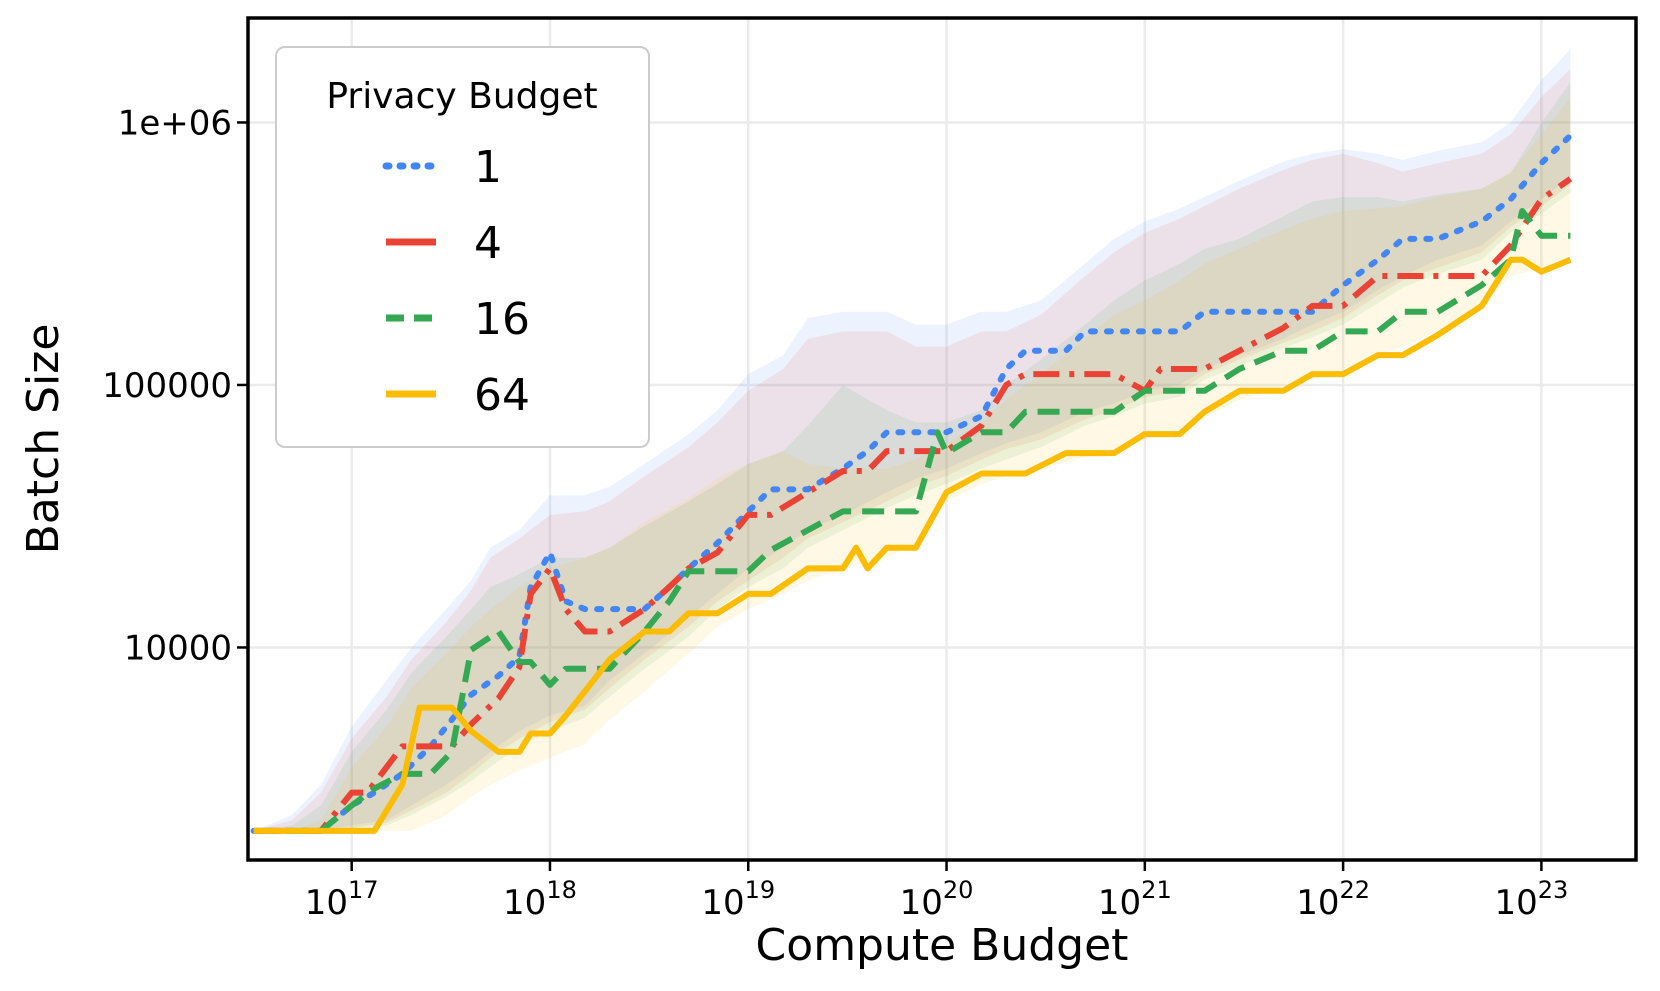  I want to click on x-tick-label-exponent-1: 18, so click(561, 890).